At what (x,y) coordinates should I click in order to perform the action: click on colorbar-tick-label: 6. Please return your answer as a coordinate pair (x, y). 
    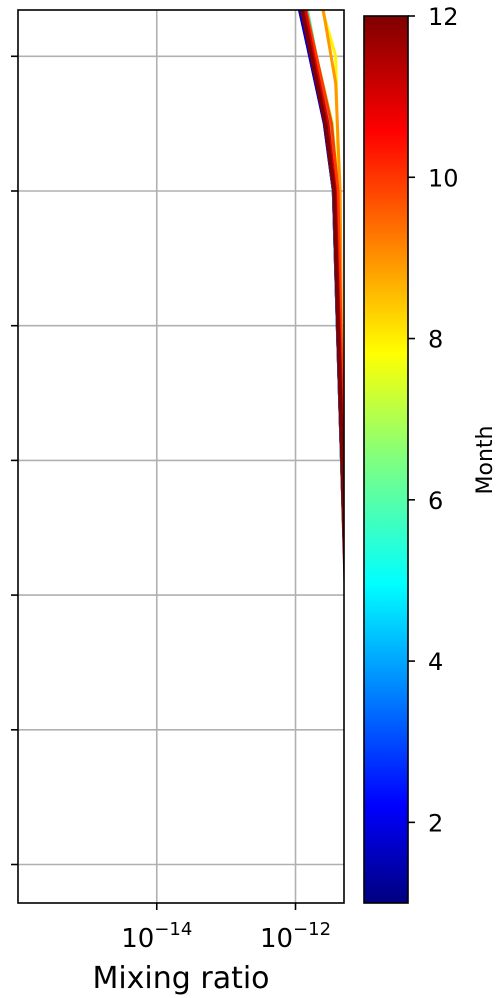
    Looking at the image, I should click on (435, 501).